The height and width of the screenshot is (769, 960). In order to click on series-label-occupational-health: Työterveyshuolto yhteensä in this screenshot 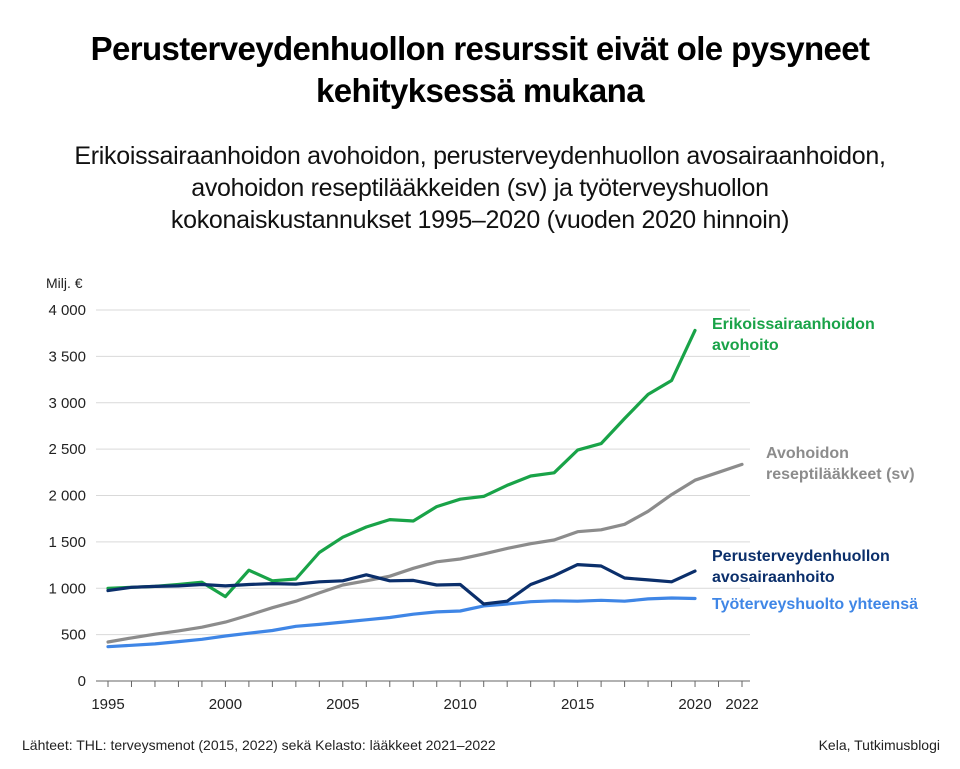, I will do `click(815, 604)`.